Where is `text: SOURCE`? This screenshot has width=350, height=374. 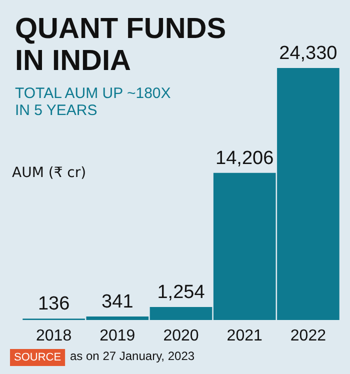 text: SOURCE is located at coordinates (38, 358).